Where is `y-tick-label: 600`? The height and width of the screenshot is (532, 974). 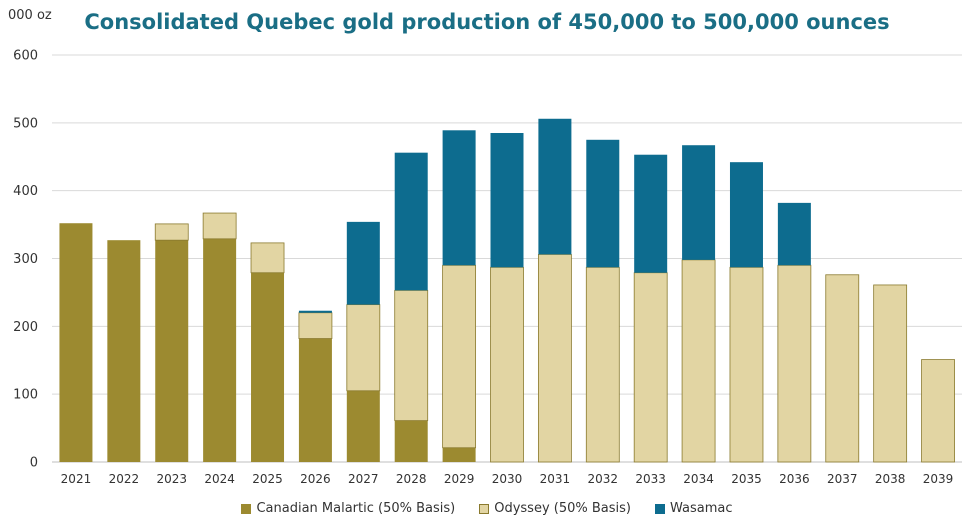 y-tick-label: 600 is located at coordinates (25, 56).